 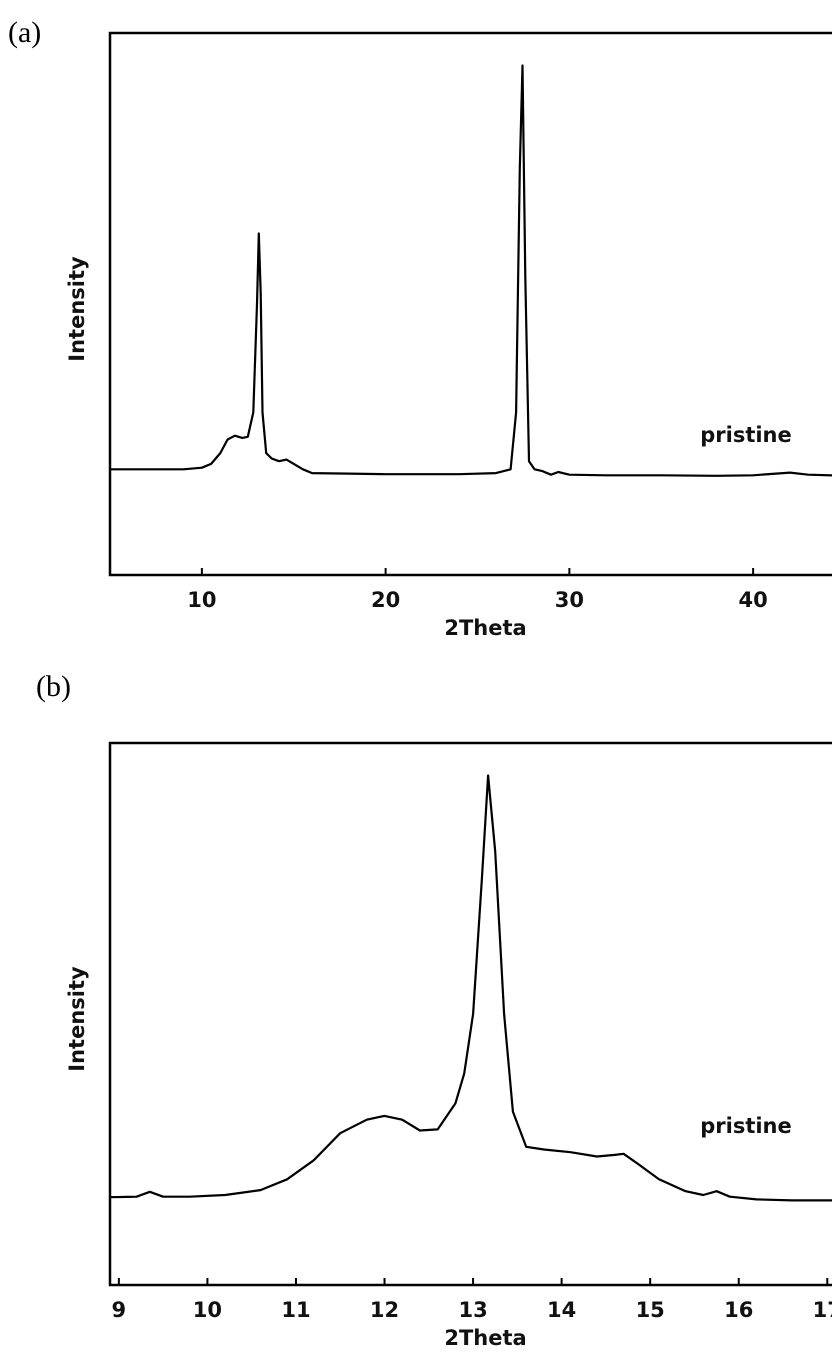 What do you see at coordinates (822, 1310) in the screenshot?
I see `x-tick-label: 17` at bounding box center [822, 1310].